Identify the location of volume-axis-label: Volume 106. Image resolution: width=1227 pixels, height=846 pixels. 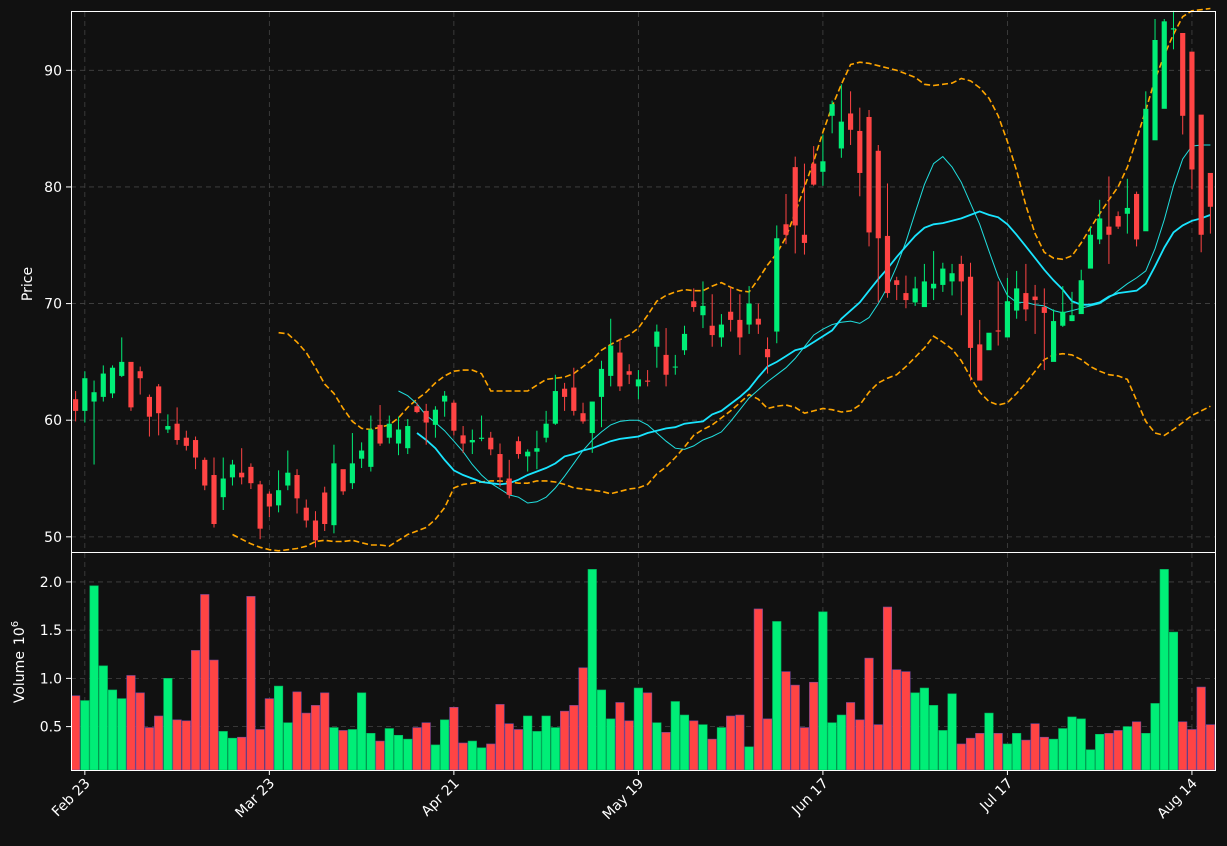
(19, 662).